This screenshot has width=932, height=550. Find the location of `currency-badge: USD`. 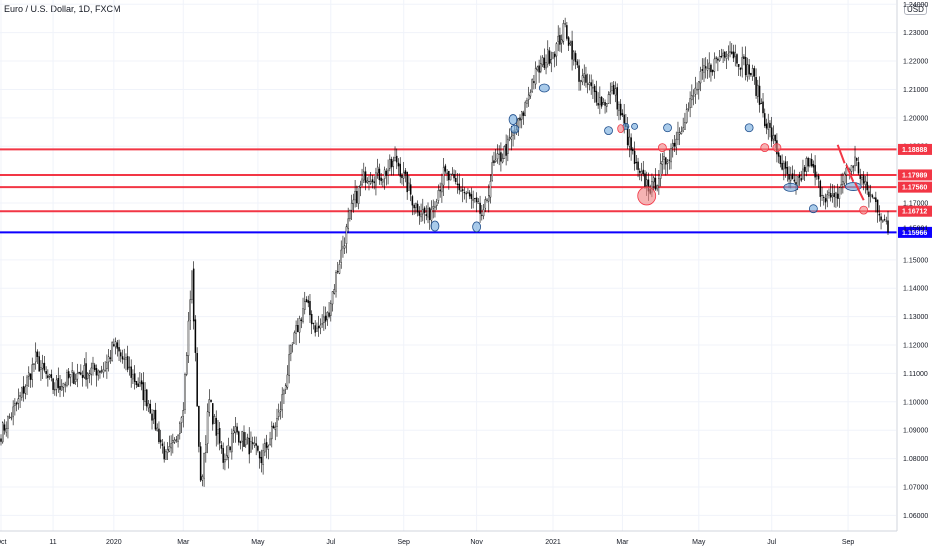

currency-badge: USD is located at coordinates (915, 9).